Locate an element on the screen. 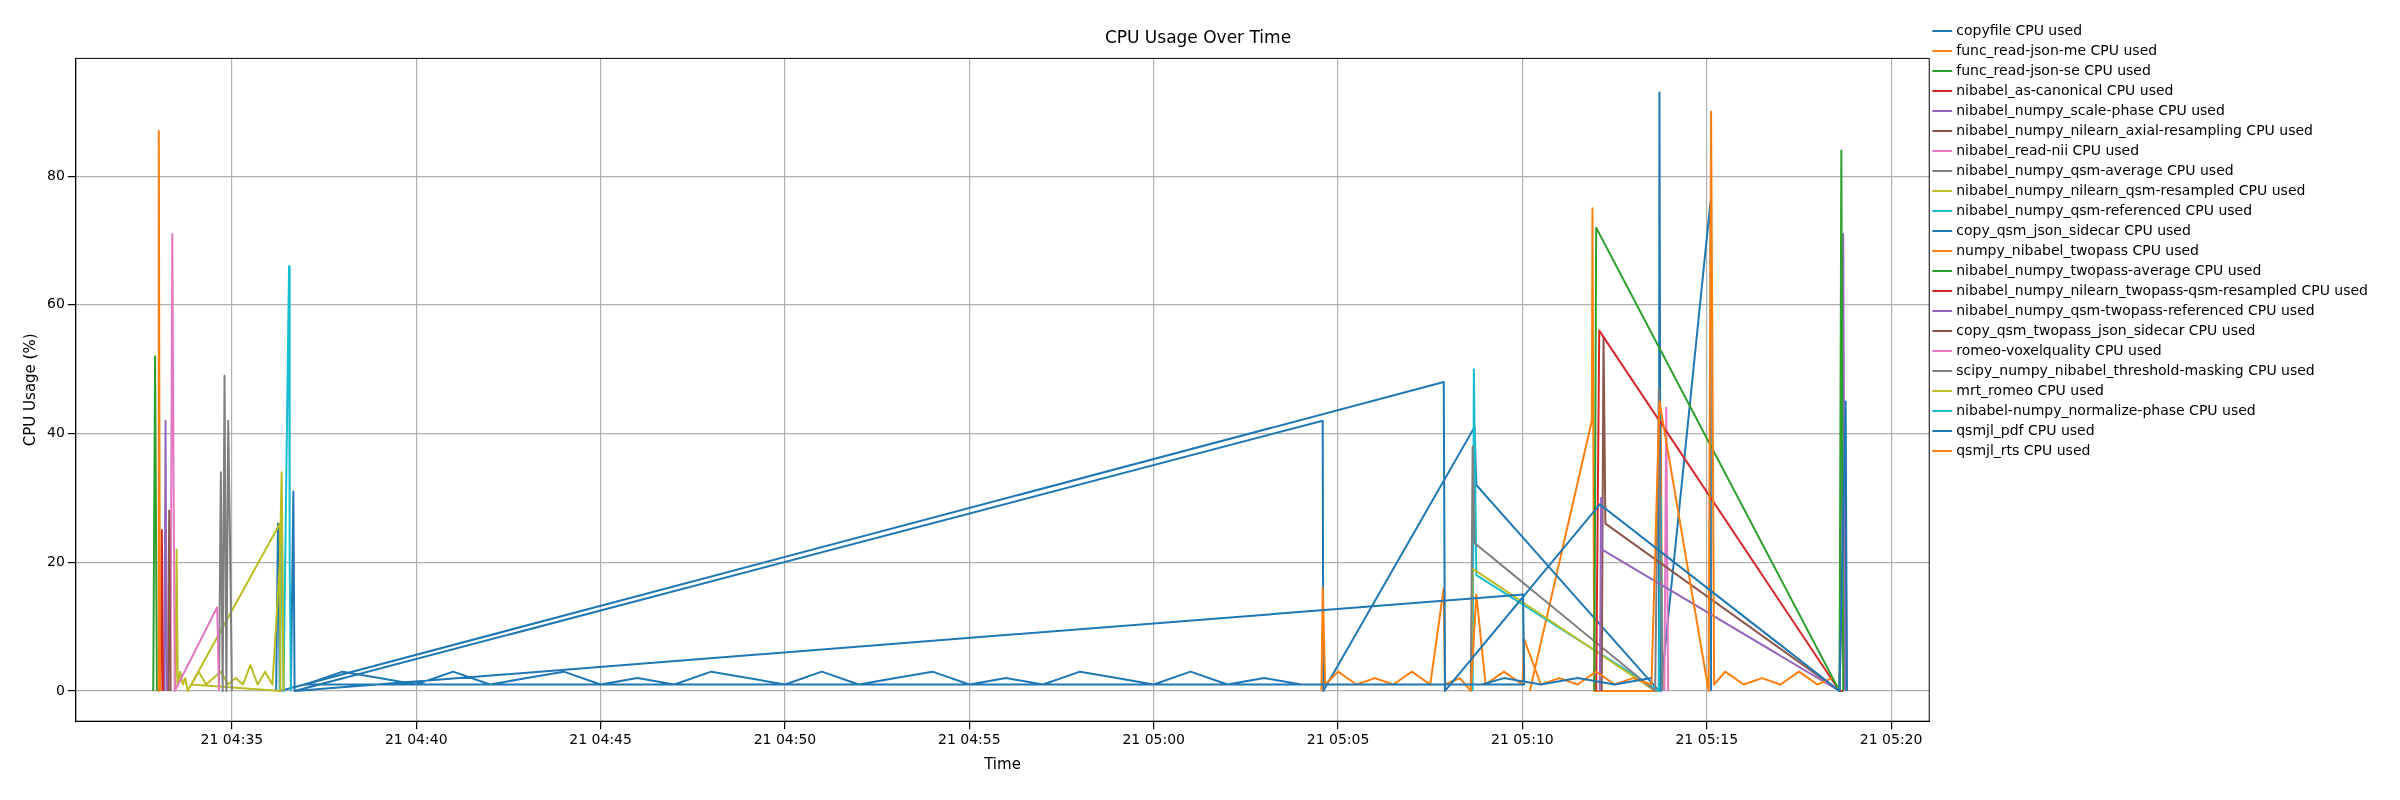 The image size is (2400, 800). legend-label: nibabel_as-canonical CPU used is located at coordinates (2065, 89).